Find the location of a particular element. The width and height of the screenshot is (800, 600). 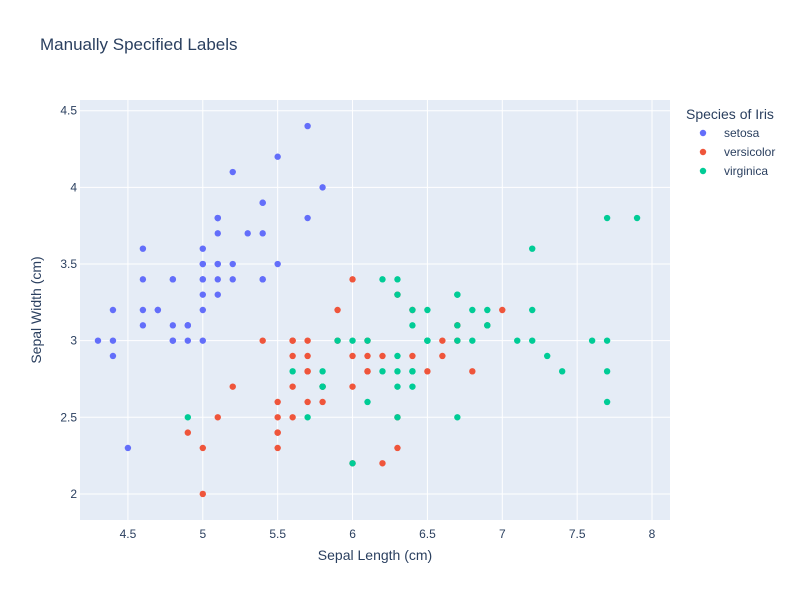

legend-item-virginica: virginica is located at coordinates (734, 171).